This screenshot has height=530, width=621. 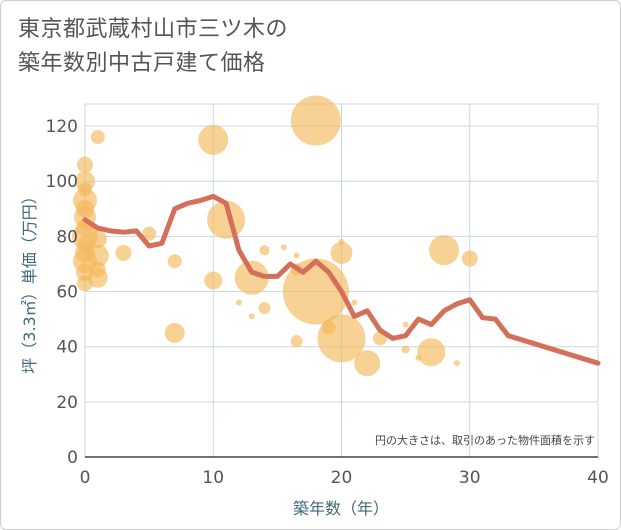 I want to click on x-tick-label: 40, so click(x=598, y=478).